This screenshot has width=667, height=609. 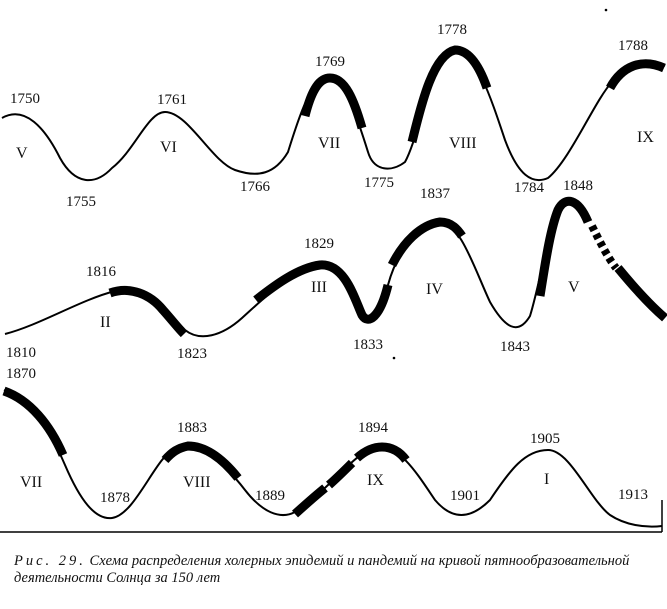 I want to click on year-label: 1833, so click(x=368, y=345).